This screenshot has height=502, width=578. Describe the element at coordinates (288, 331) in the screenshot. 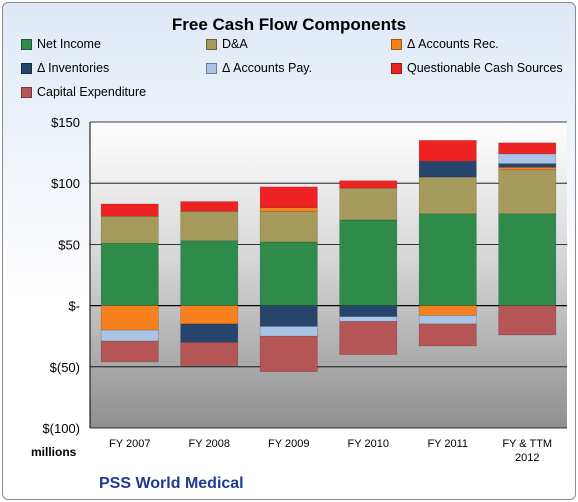

I see `bar-accounts-pay-fy-2009` at that location.